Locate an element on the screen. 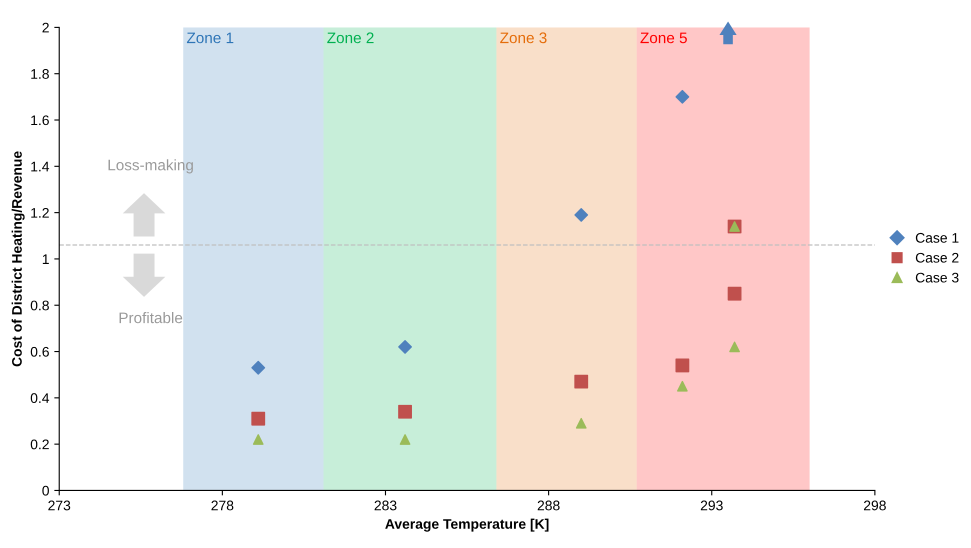 This screenshot has height=548, width=971. y-tick-label: 1.6 is located at coordinates (40, 120).